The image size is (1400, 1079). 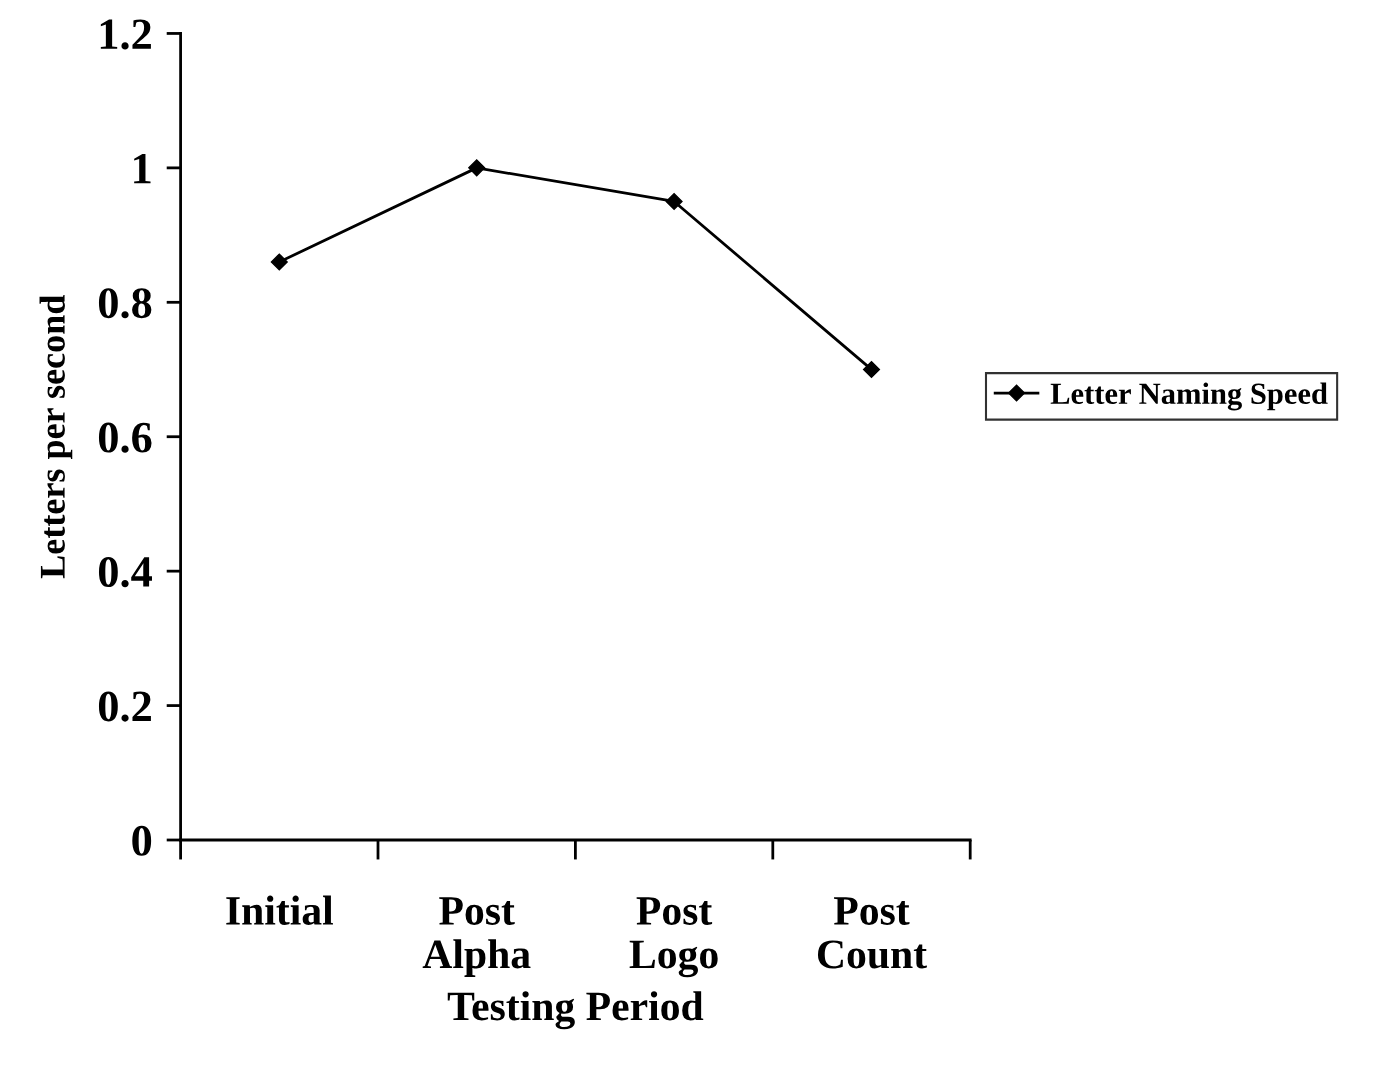 What do you see at coordinates (125, 34) in the screenshot?
I see `y-tick-label: 1.2` at bounding box center [125, 34].